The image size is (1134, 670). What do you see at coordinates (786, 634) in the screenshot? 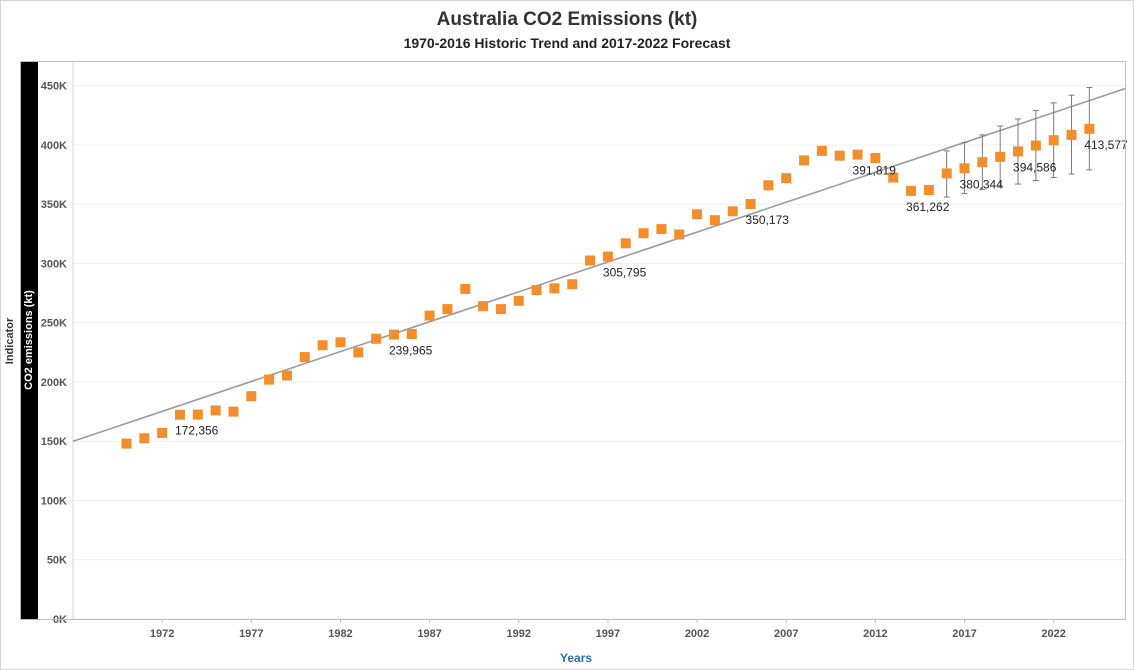
I see `x-tick-label: 2007` at bounding box center [786, 634].